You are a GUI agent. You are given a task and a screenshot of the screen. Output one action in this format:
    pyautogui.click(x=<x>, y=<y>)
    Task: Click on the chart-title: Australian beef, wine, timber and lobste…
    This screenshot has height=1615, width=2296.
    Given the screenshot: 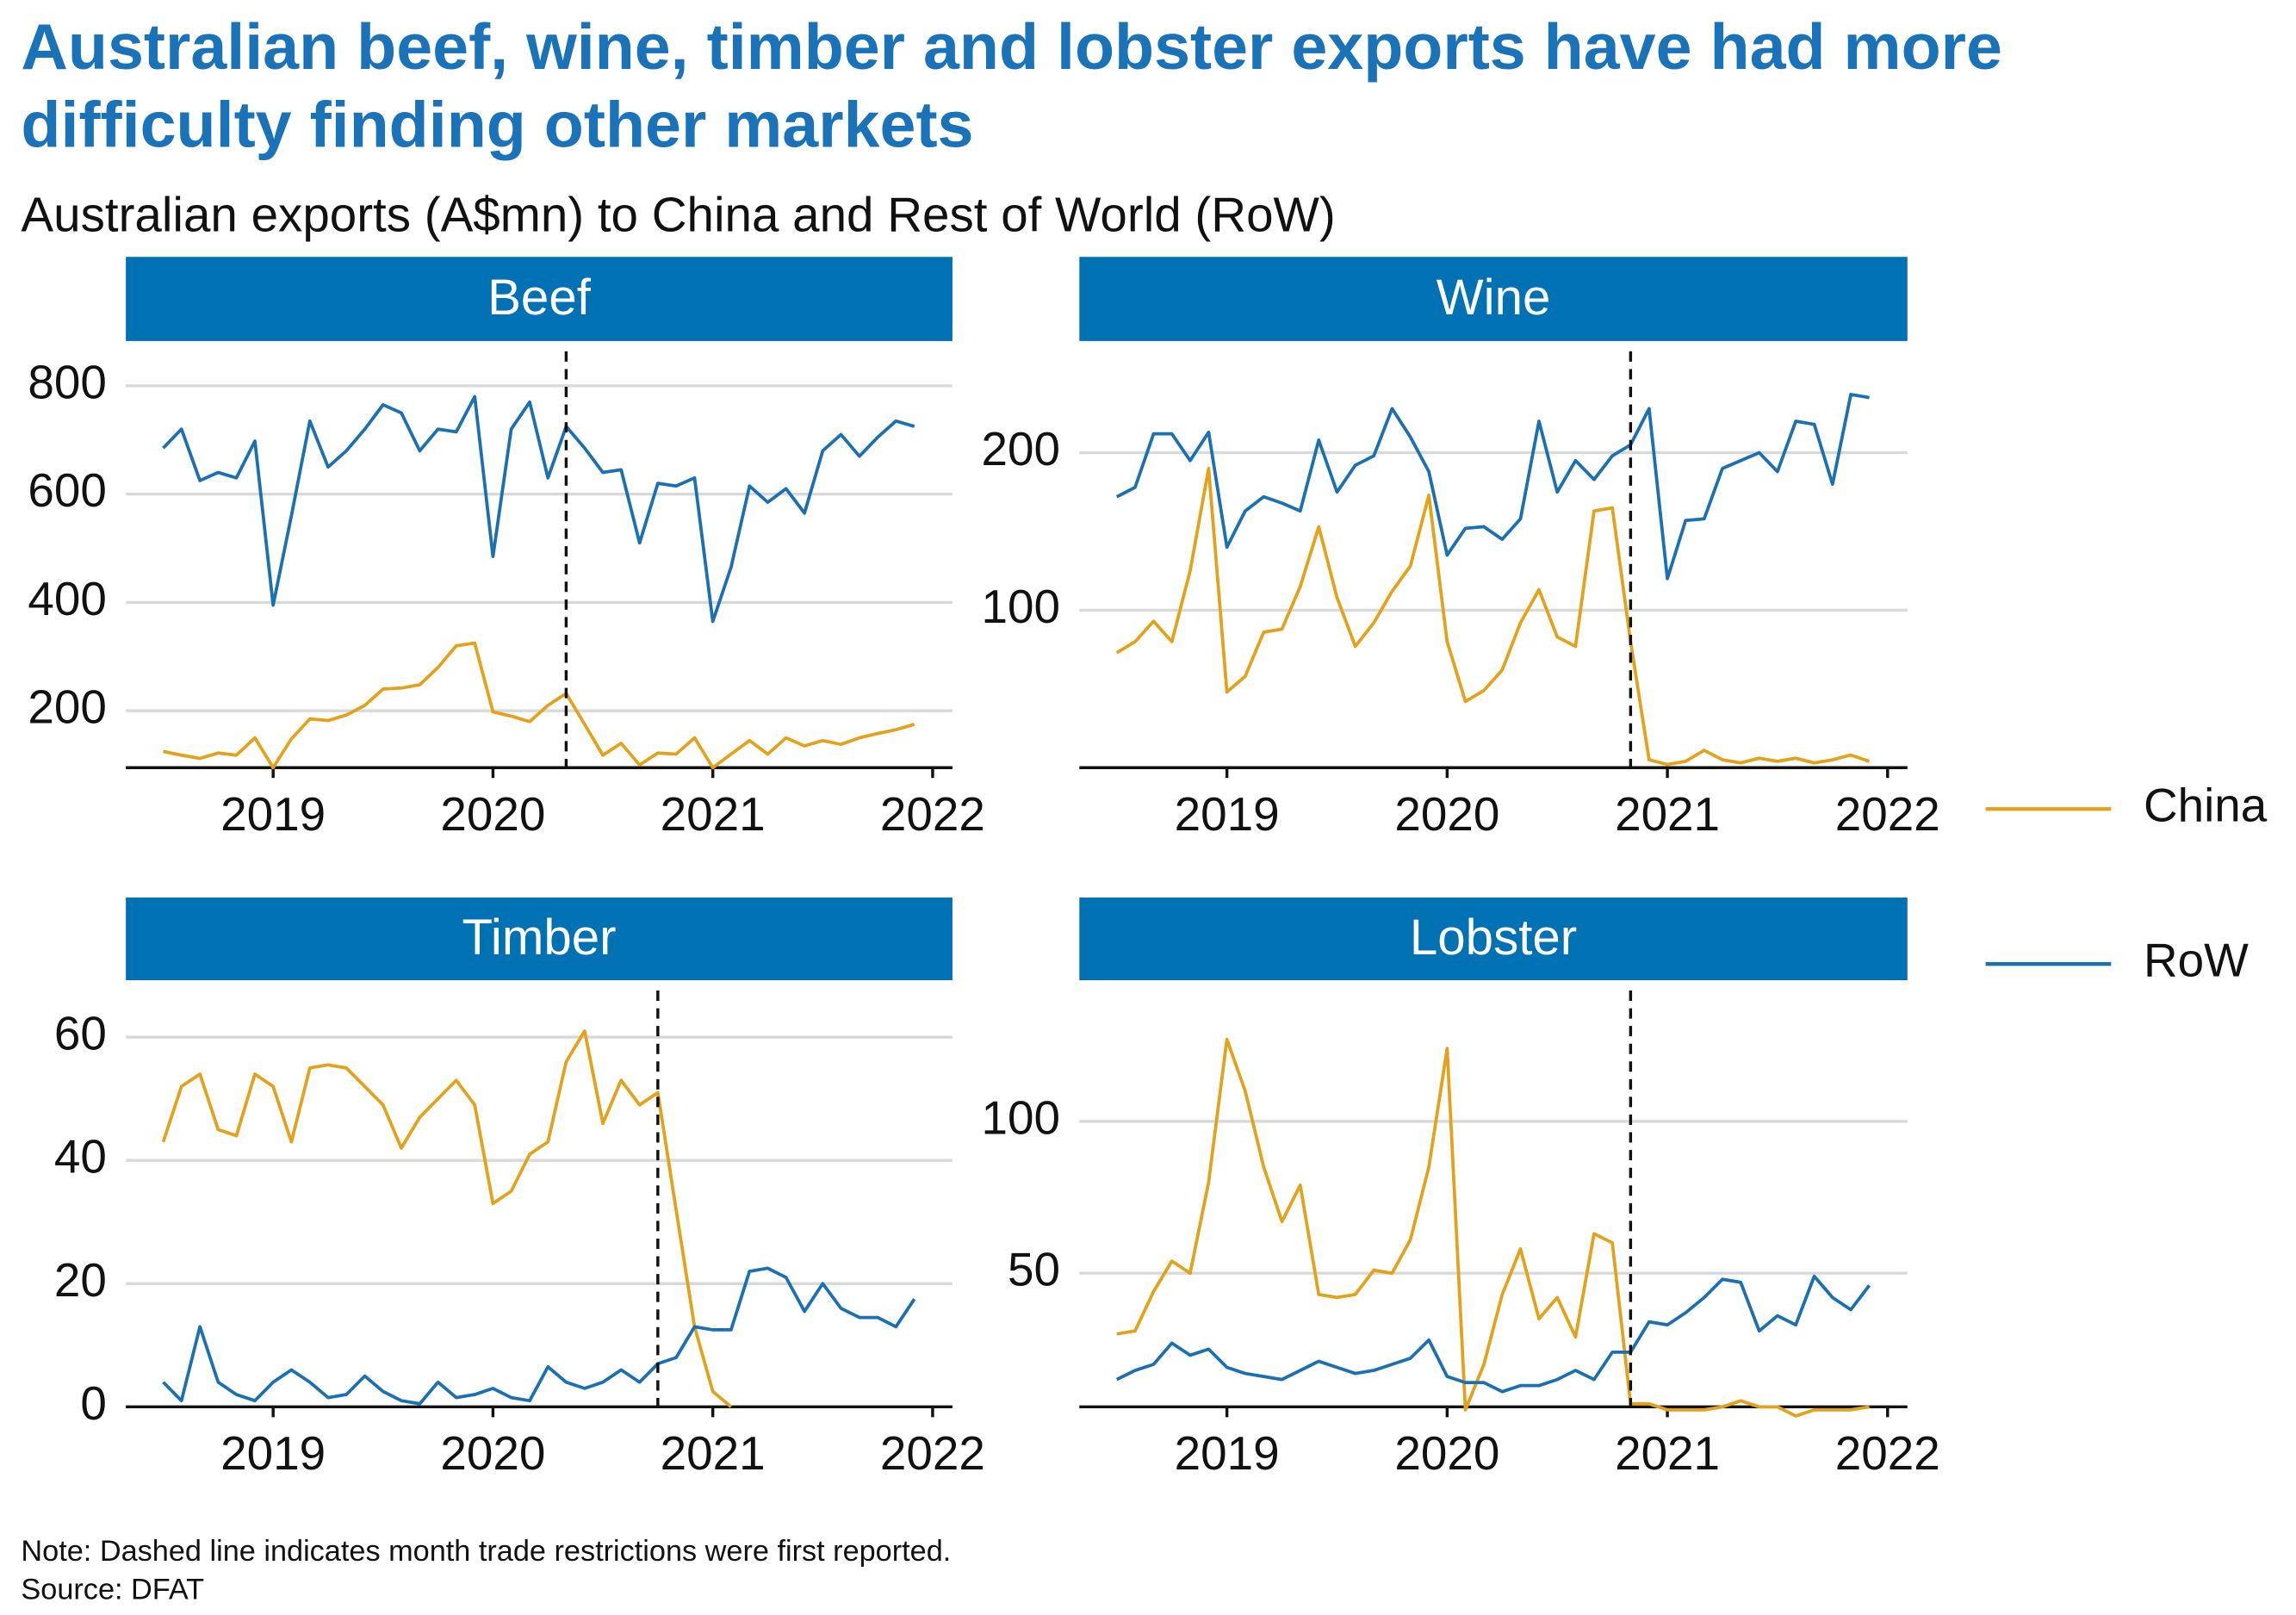 What is the action you would take?
    pyautogui.click(x=1011, y=46)
    